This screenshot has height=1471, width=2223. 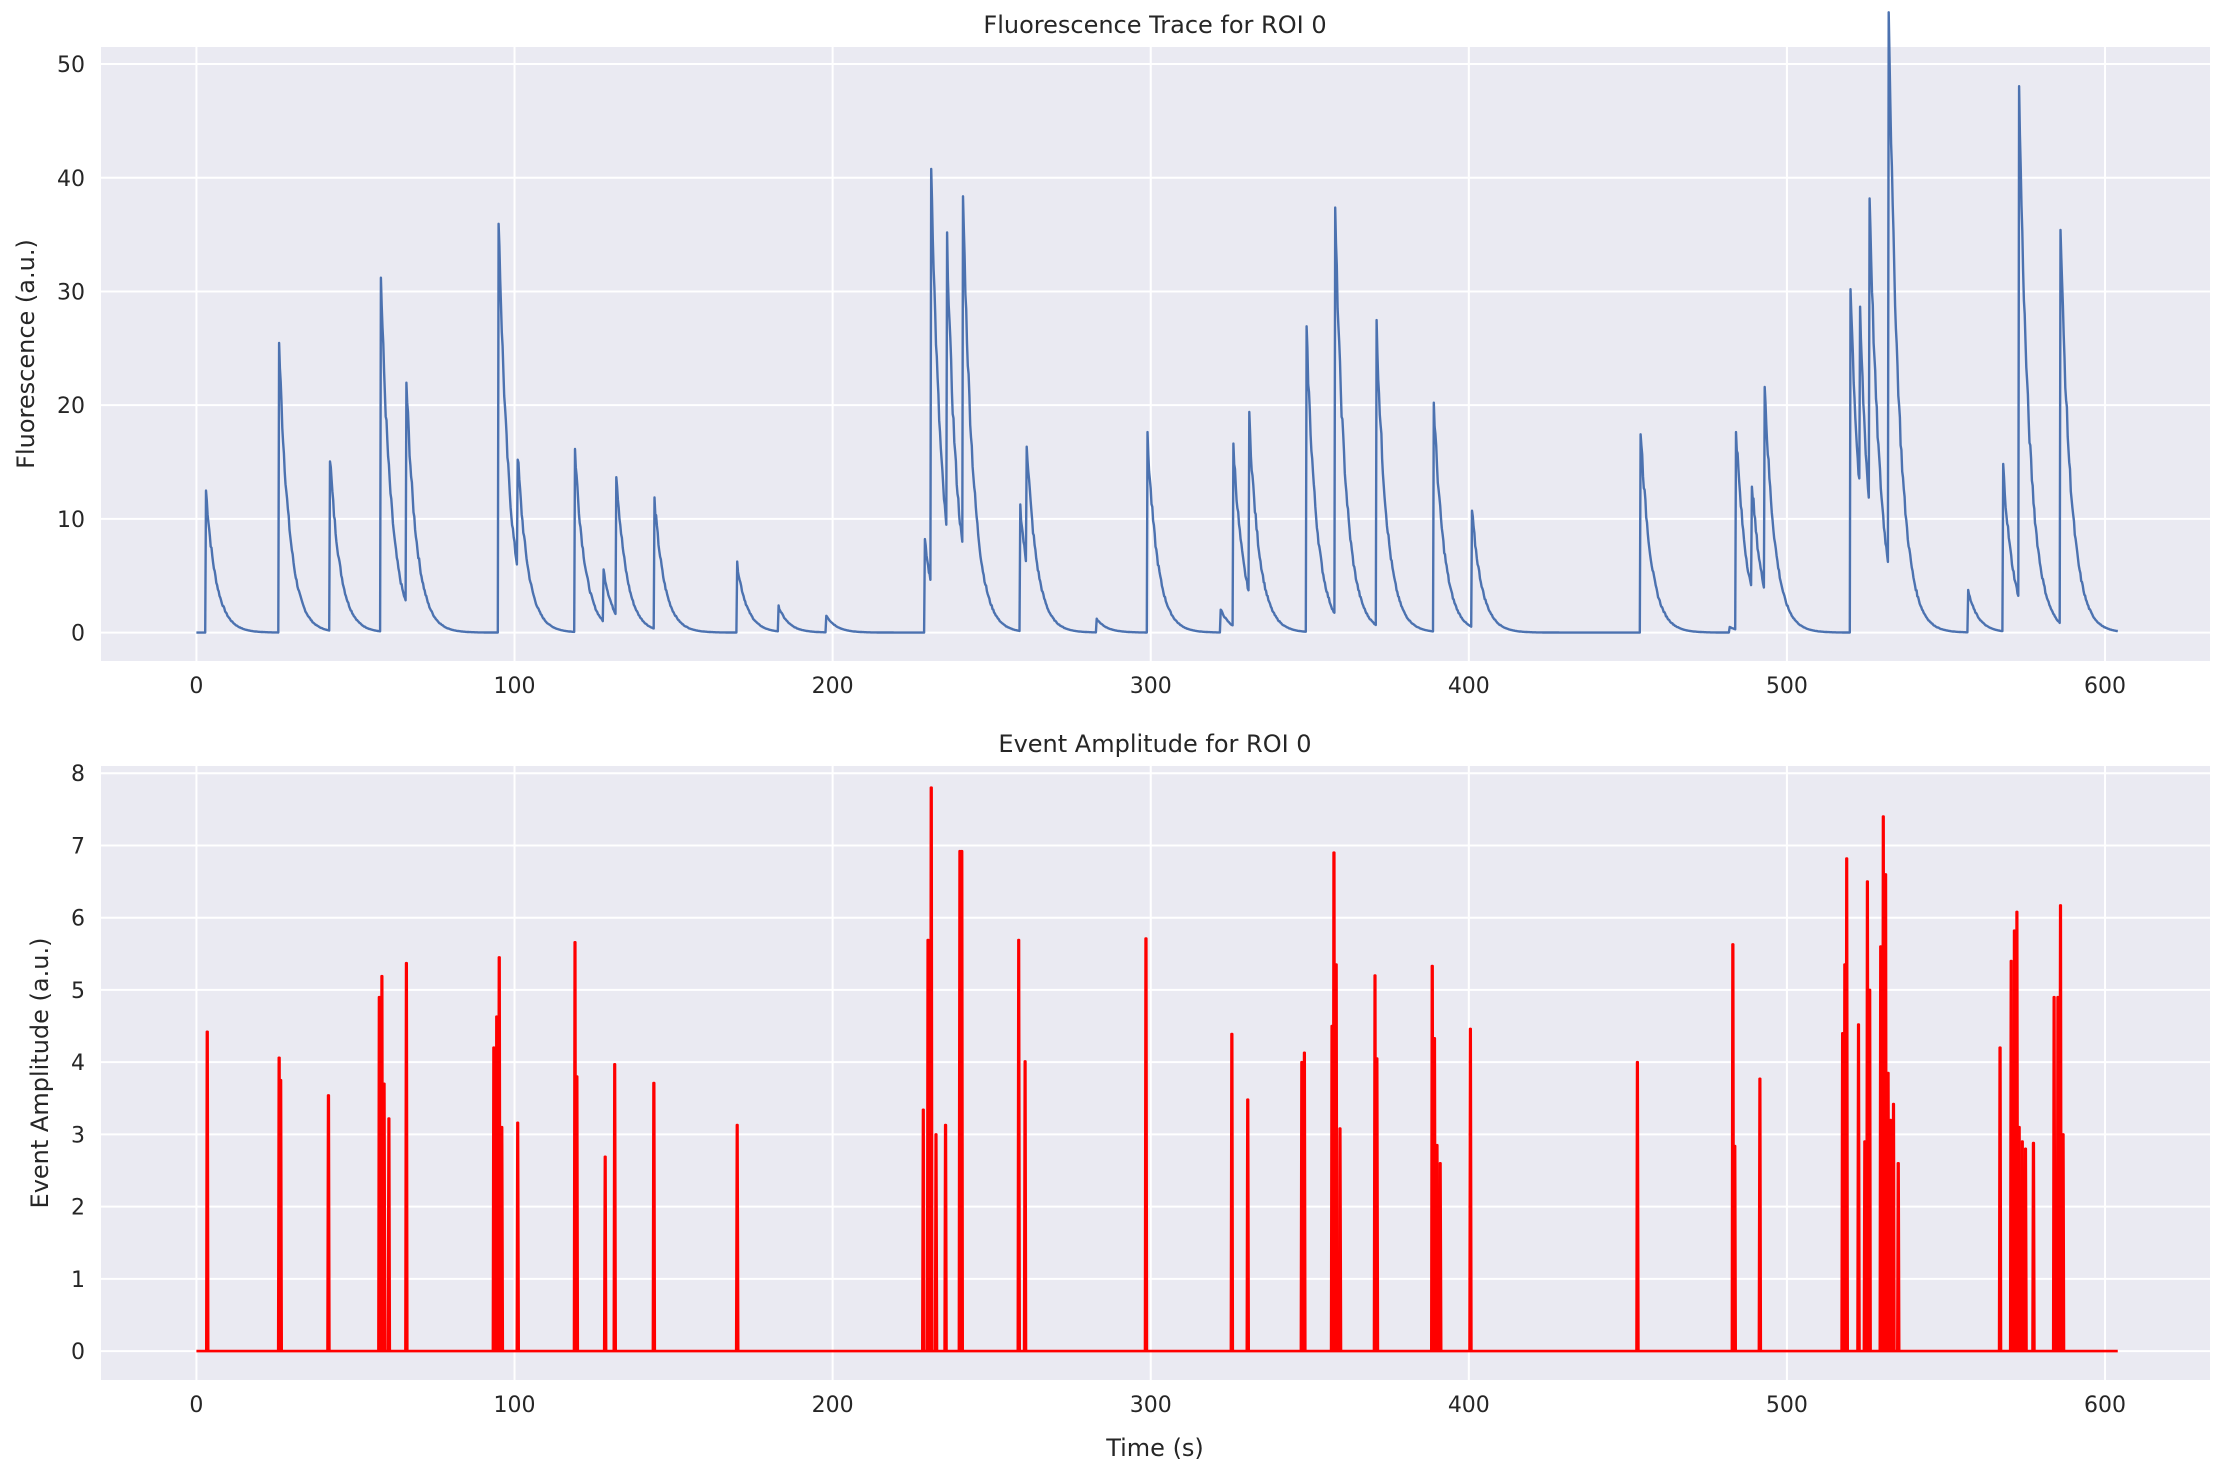 I want to click on event-amplitude-y-ticks: 0 1 2 3 4 5 6 7 8, so click(x=78, y=1063).